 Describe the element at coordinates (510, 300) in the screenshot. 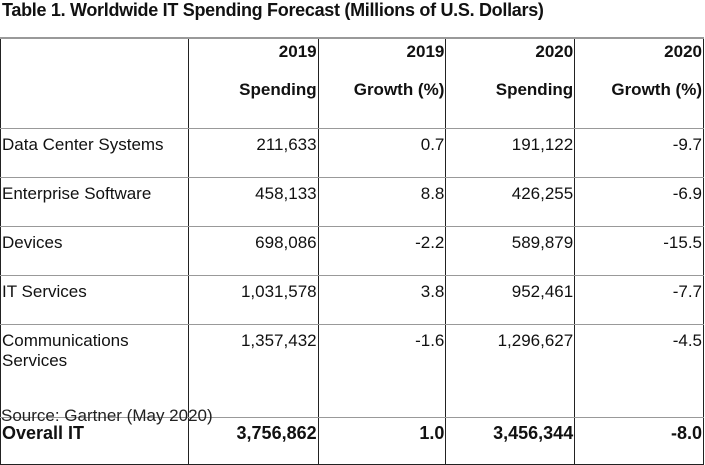

I see `spending-2020-cell: 952,461` at that location.